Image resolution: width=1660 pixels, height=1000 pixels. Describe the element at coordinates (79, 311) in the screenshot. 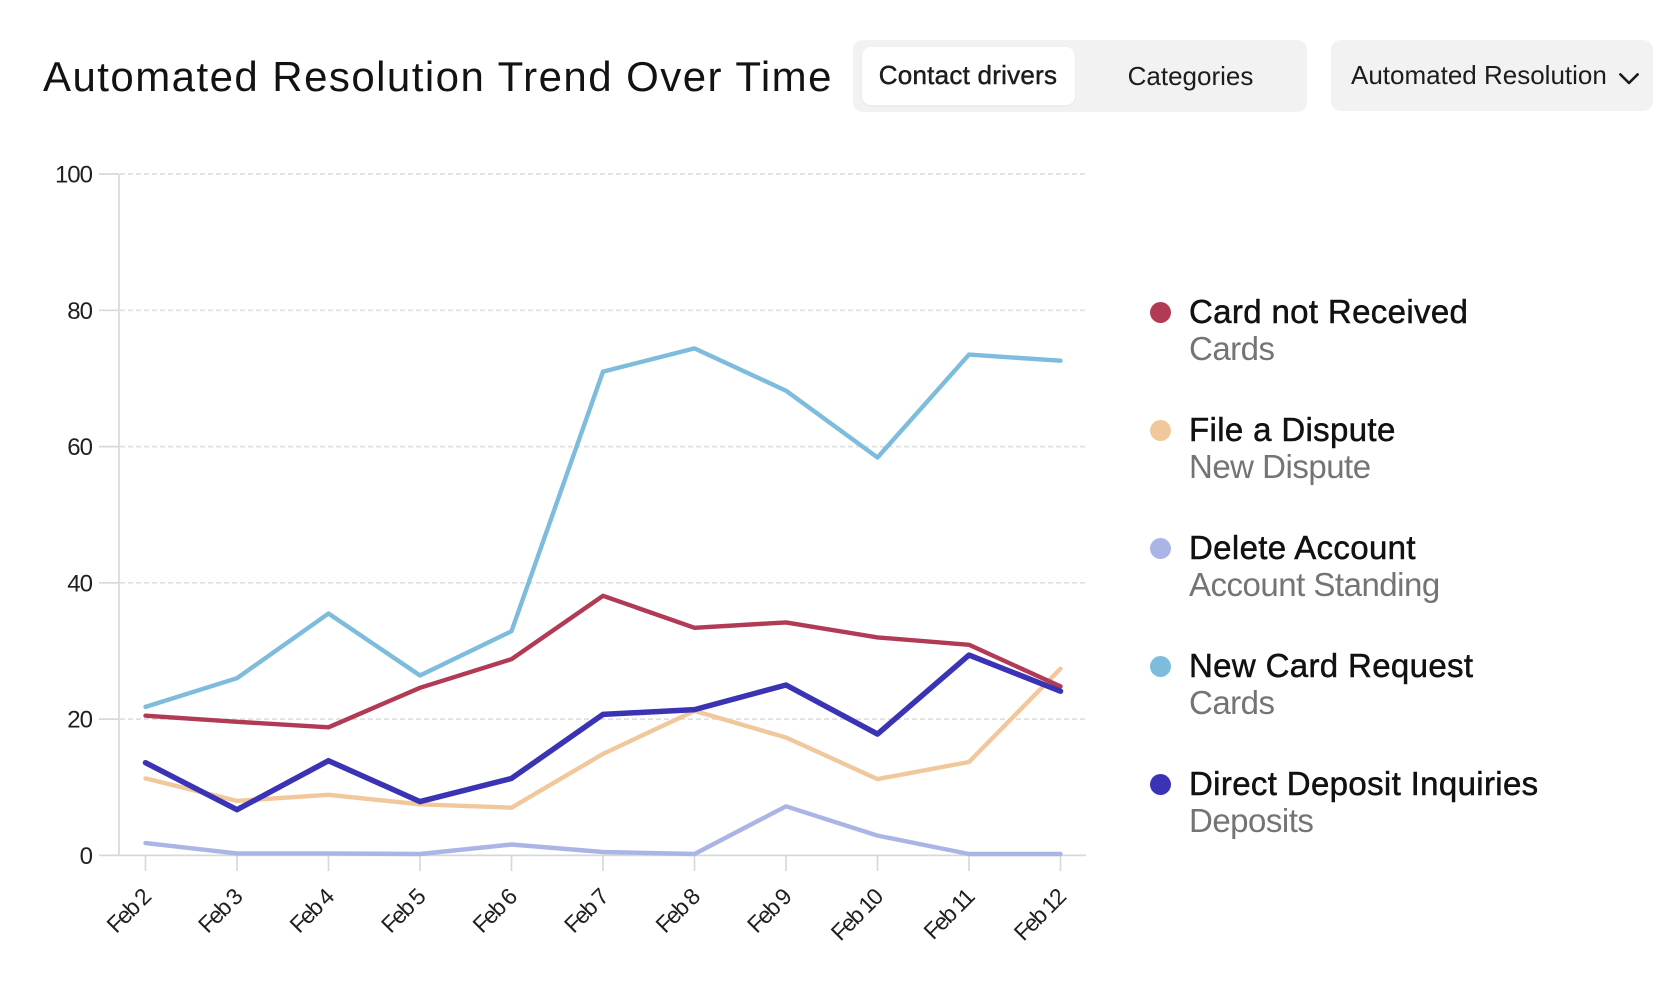

I see `svg-text: 80` at that location.